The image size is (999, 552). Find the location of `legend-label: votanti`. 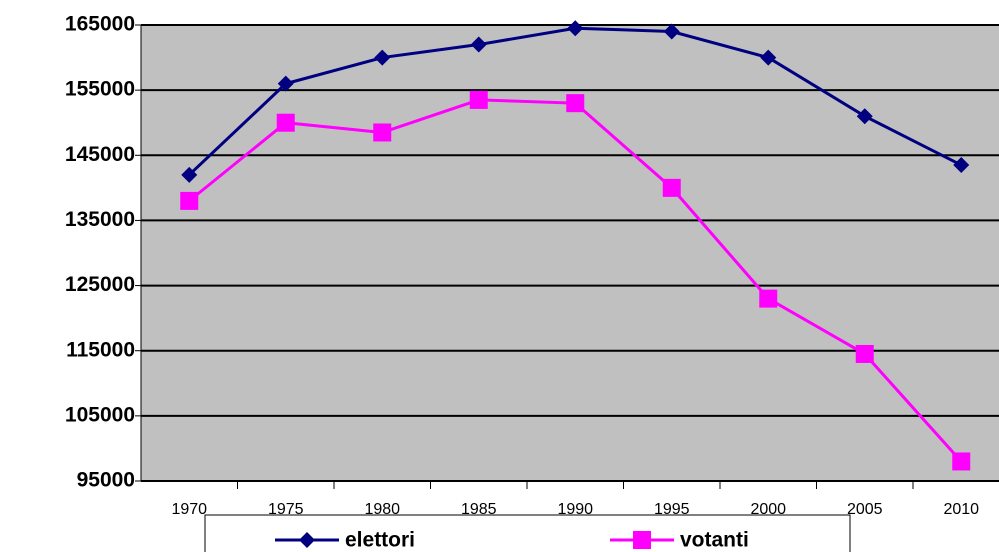

legend-label: votanti is located at coordinates (714, 540).